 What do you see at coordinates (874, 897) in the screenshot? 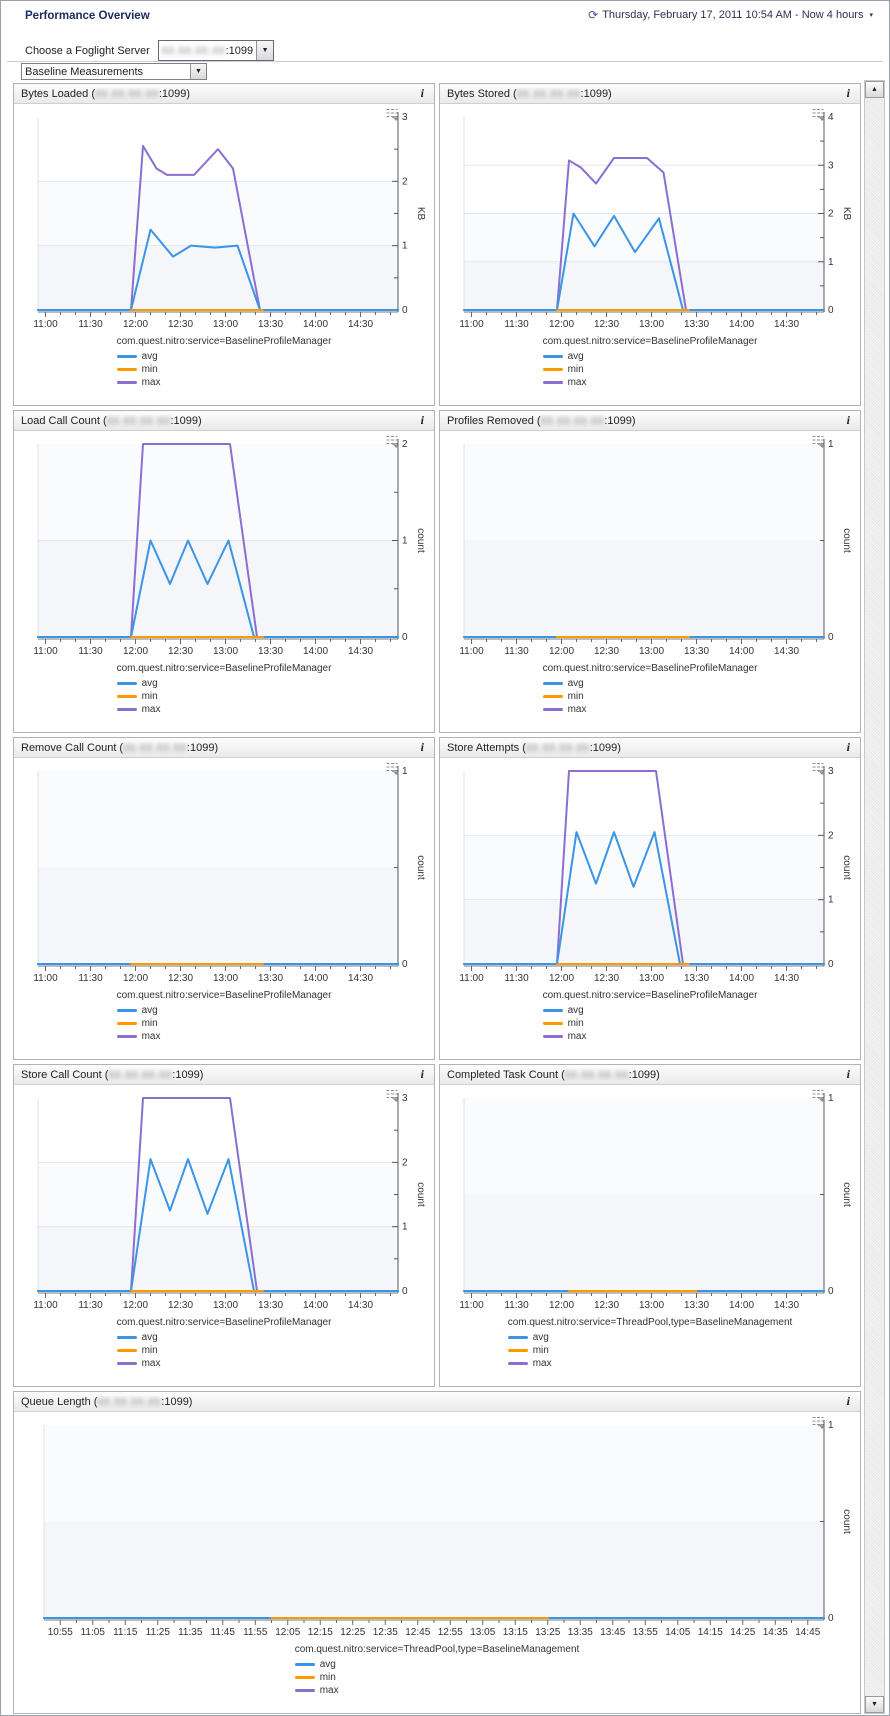
I see `vertical-scrollbar: ▲ ▼` at bounding box center [874, 897].